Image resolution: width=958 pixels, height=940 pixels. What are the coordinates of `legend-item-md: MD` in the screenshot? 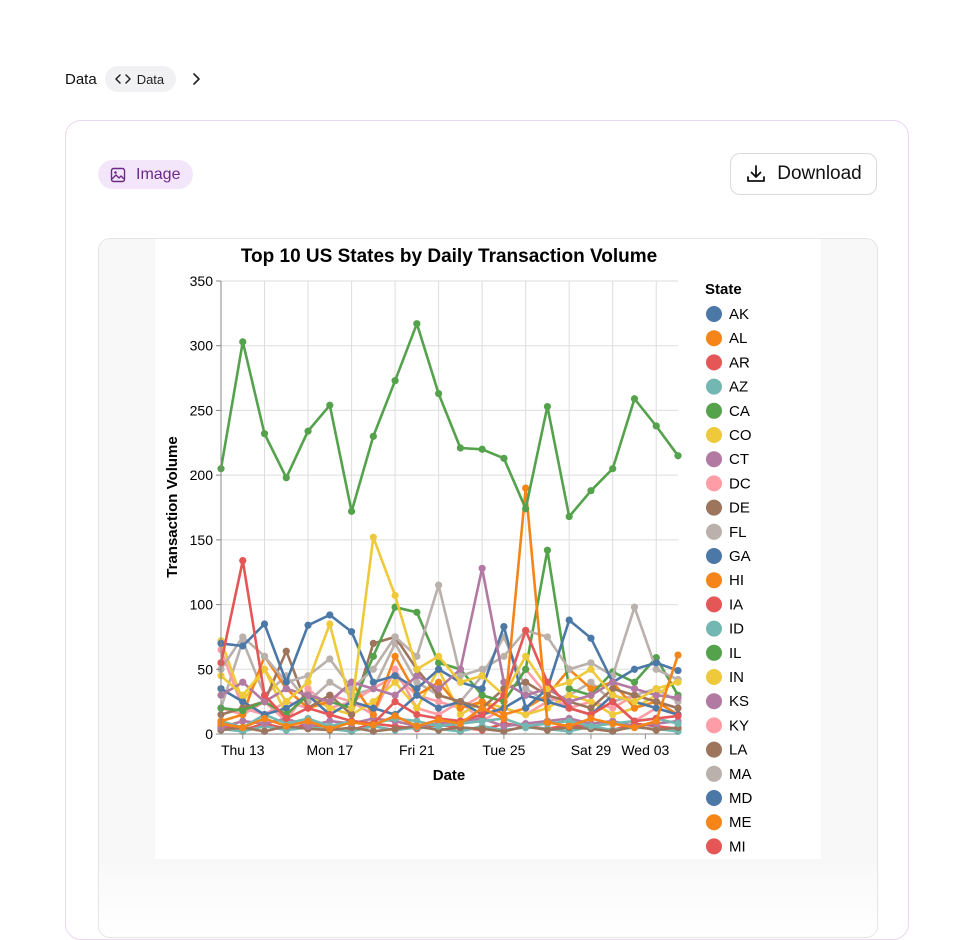 It's located at (729, 798).